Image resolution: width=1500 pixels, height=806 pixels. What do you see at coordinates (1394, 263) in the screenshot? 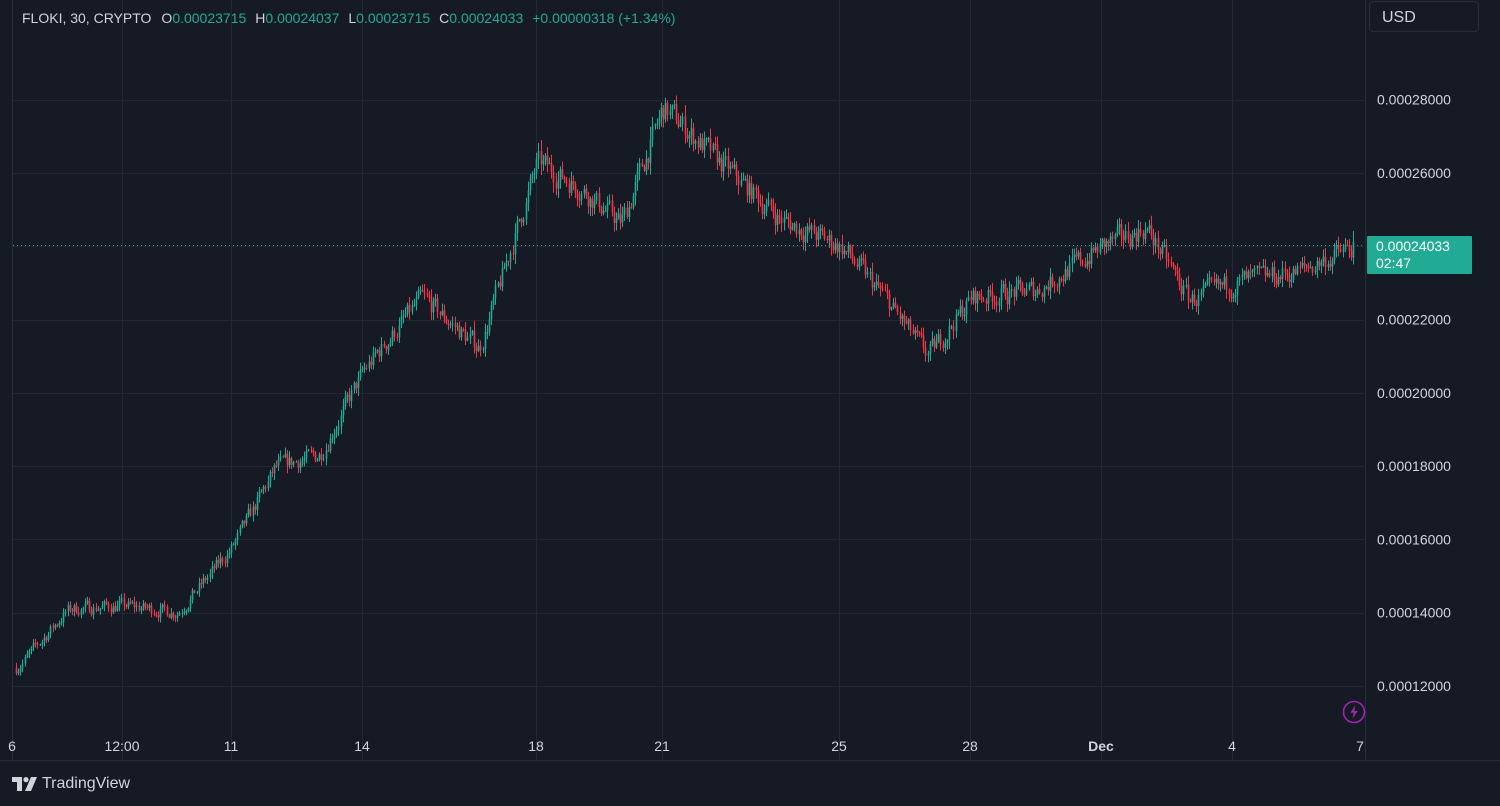
I see `bar-countdown: 02:47` at bounding box center [1394, 263].